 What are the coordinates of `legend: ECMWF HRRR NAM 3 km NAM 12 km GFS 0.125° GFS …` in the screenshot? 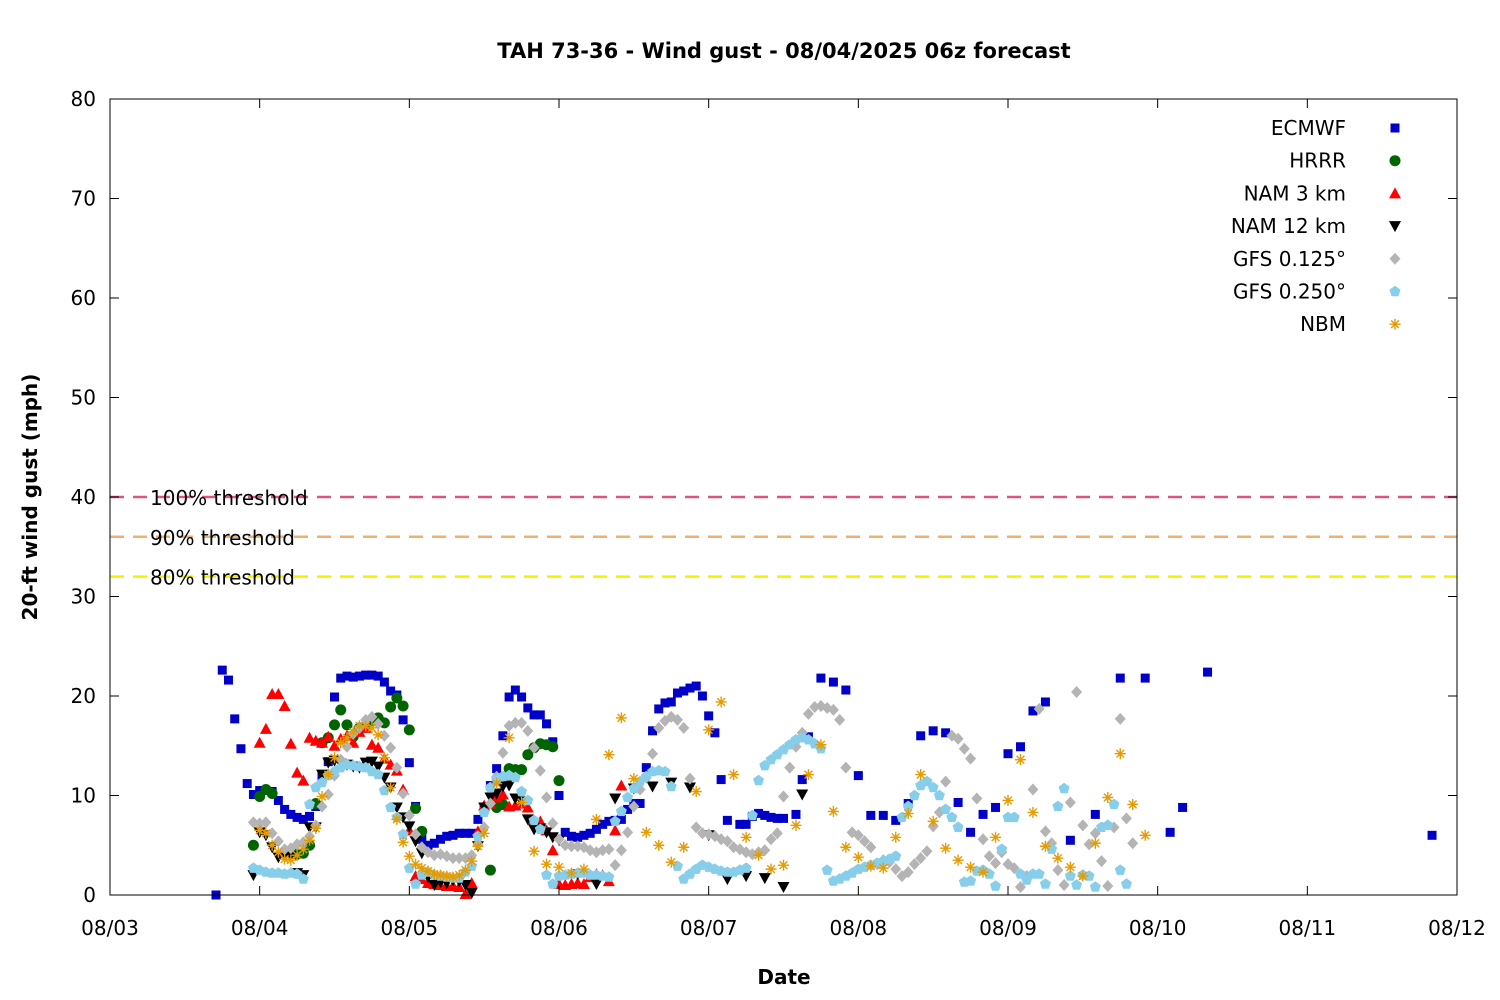 It's located at (1316, 226).